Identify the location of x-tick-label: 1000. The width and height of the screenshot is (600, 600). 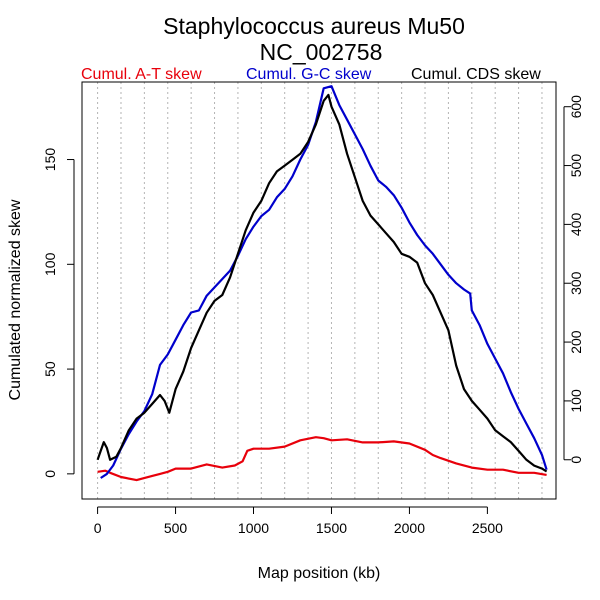
(253, 528).